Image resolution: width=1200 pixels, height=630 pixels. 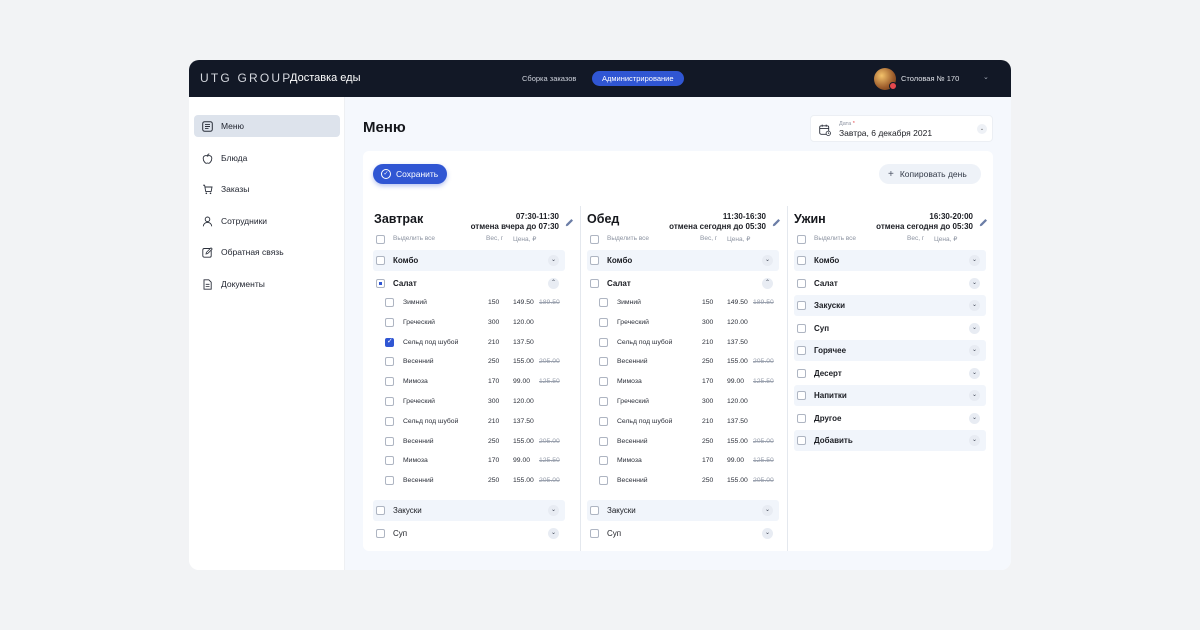 I want to click on category-row: Напитки ⌄, so click(x=890, y=395).